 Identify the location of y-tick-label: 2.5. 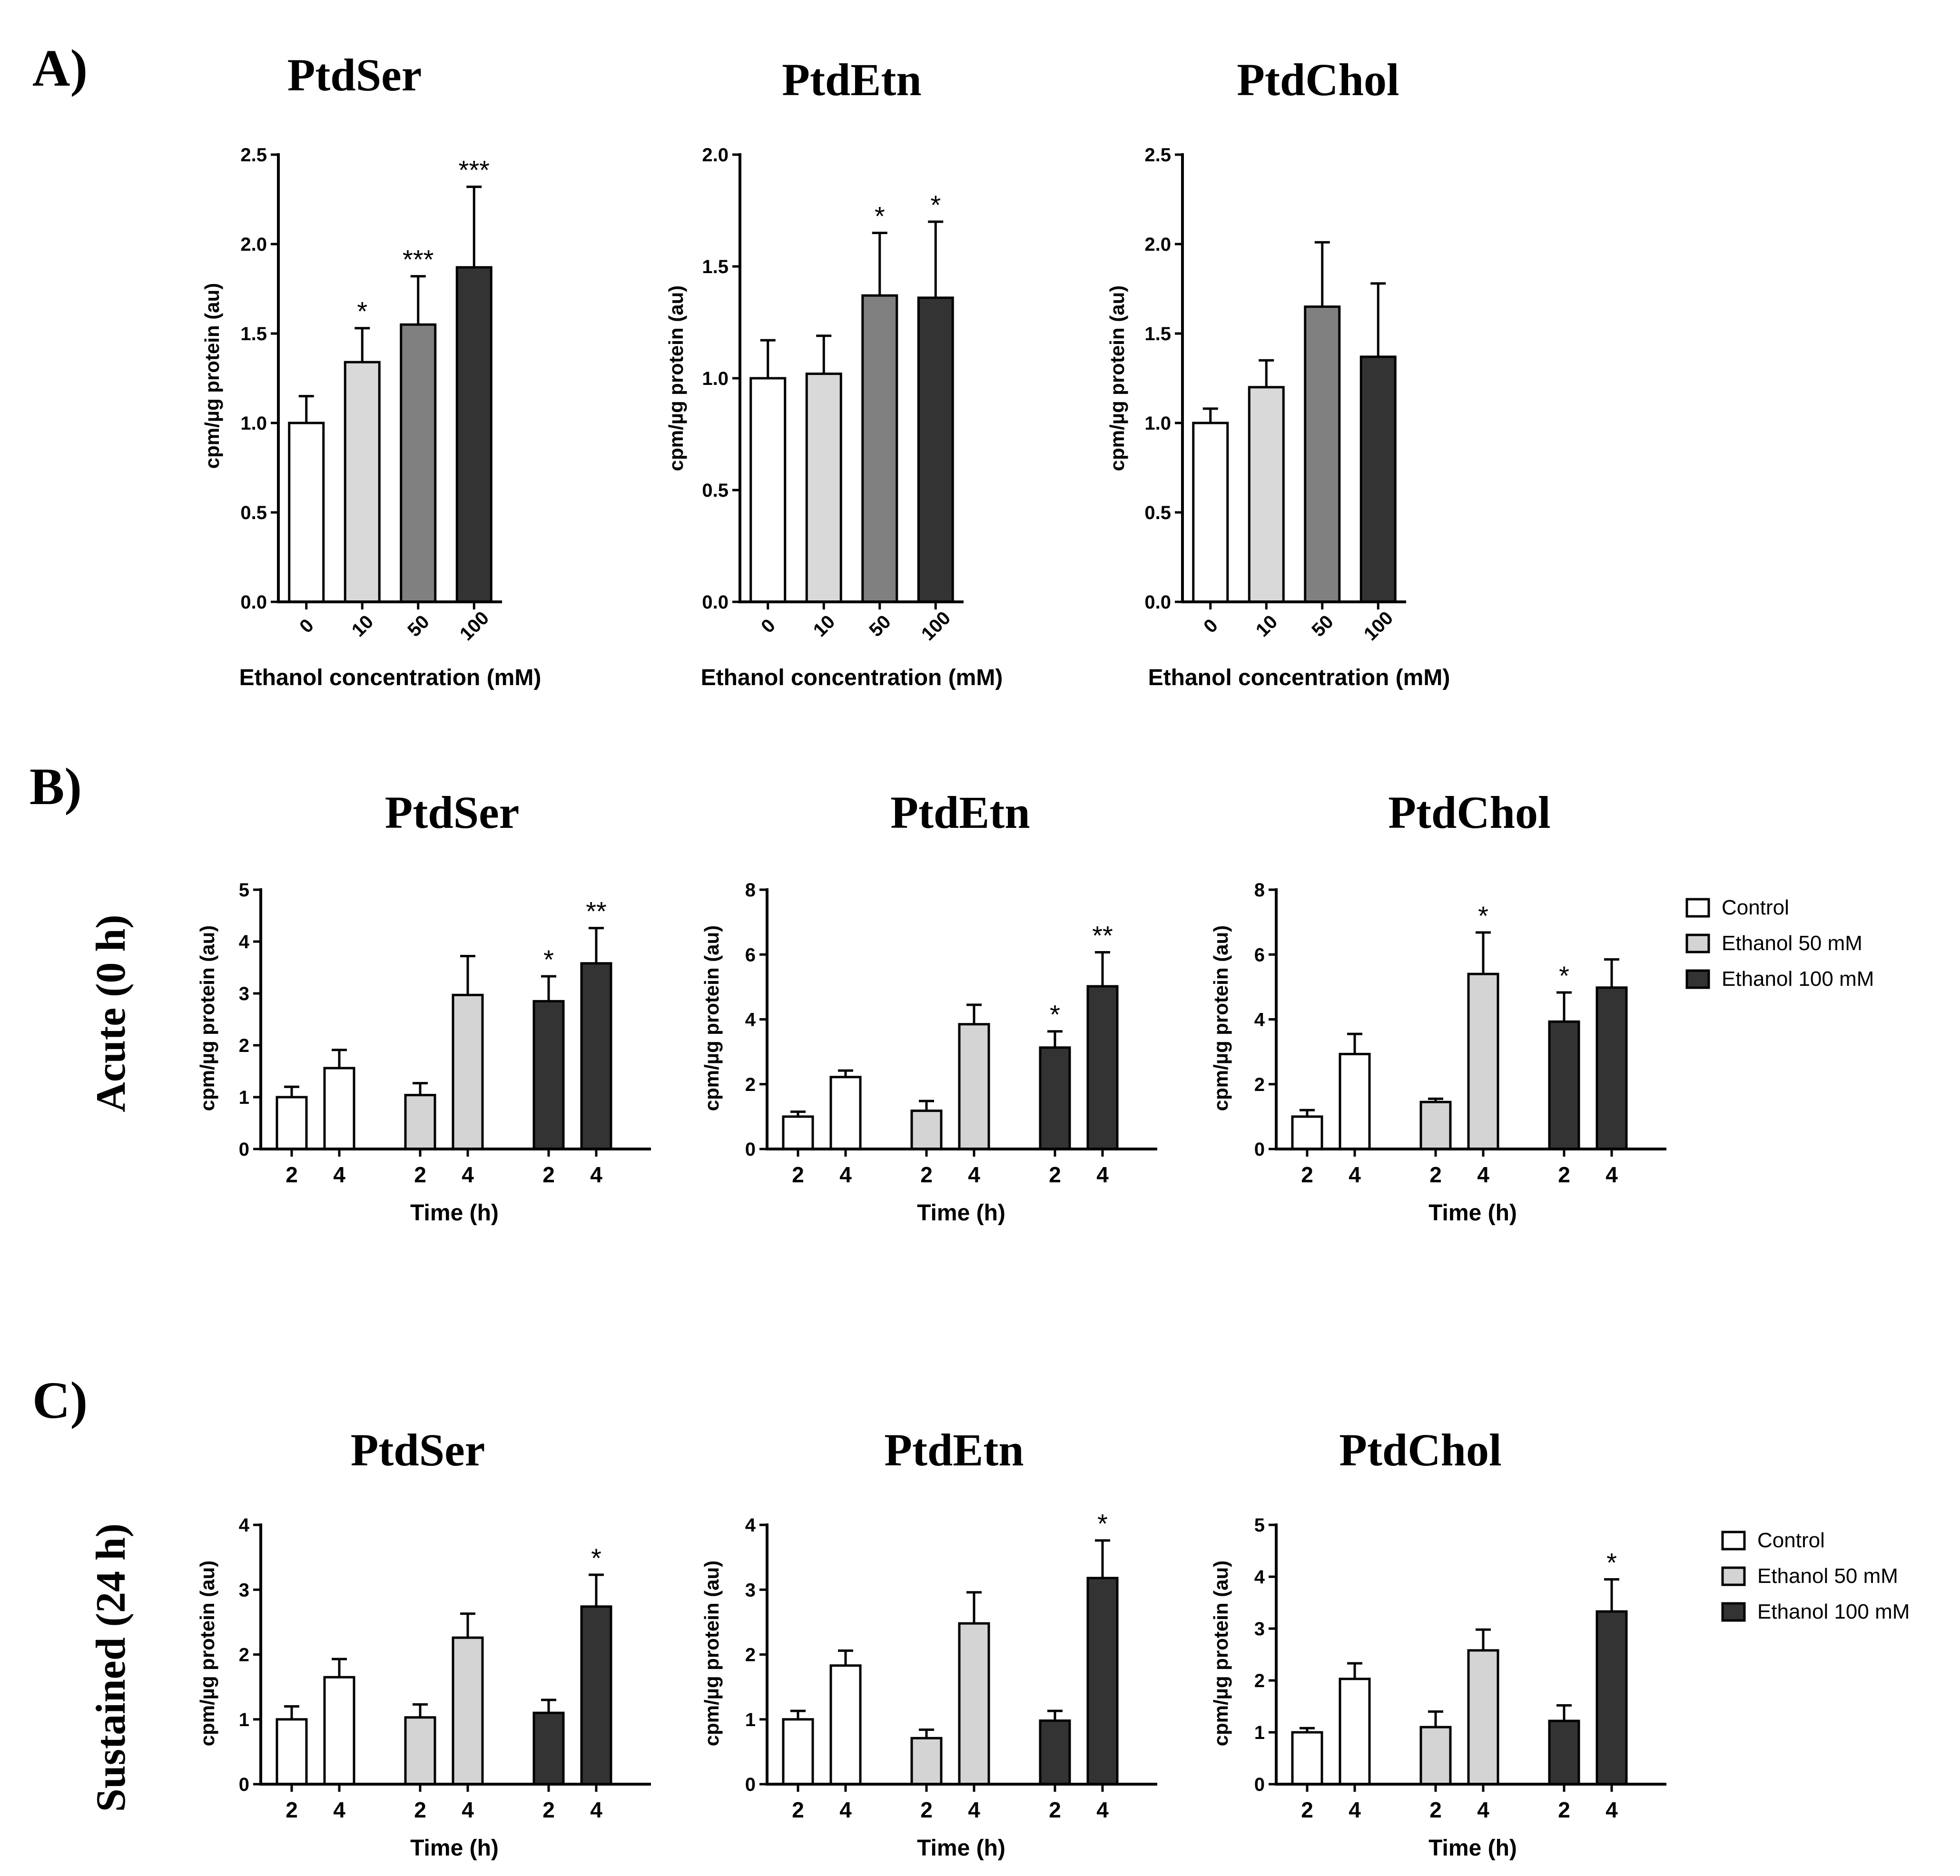
(1157, 155).